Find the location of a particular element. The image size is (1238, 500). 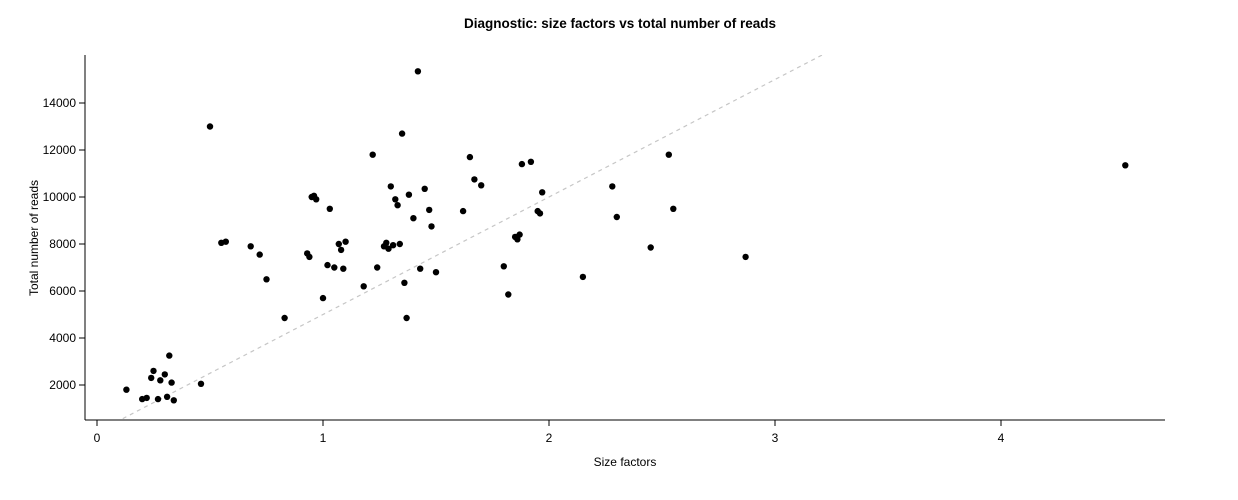

y-tick-label: 12000 is located at coordinates (60, 150).